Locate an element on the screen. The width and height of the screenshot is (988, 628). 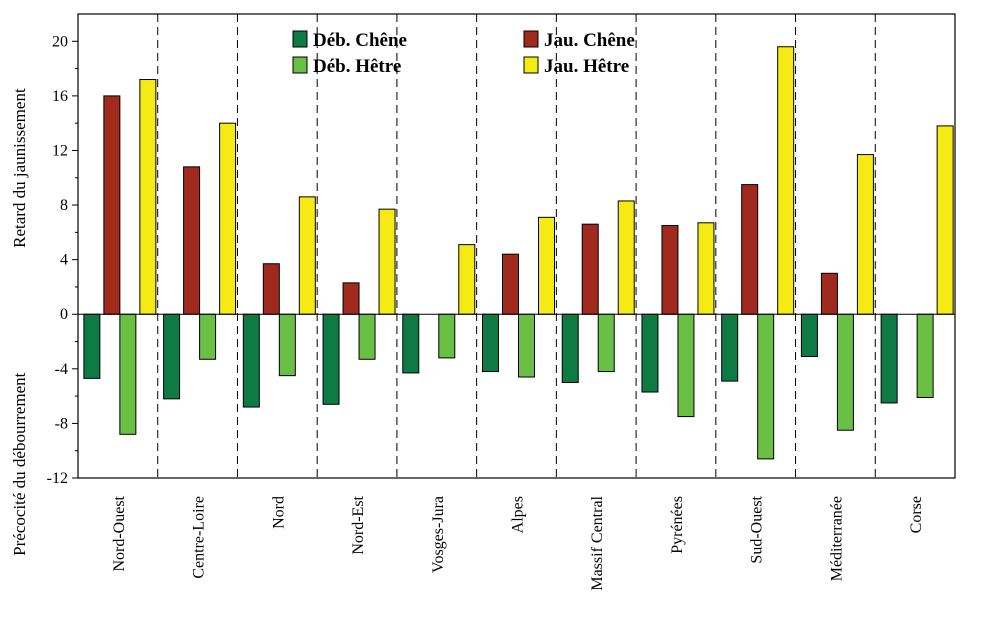
x-category-label: Sud-Ouest is located at coordinates (757, 529).